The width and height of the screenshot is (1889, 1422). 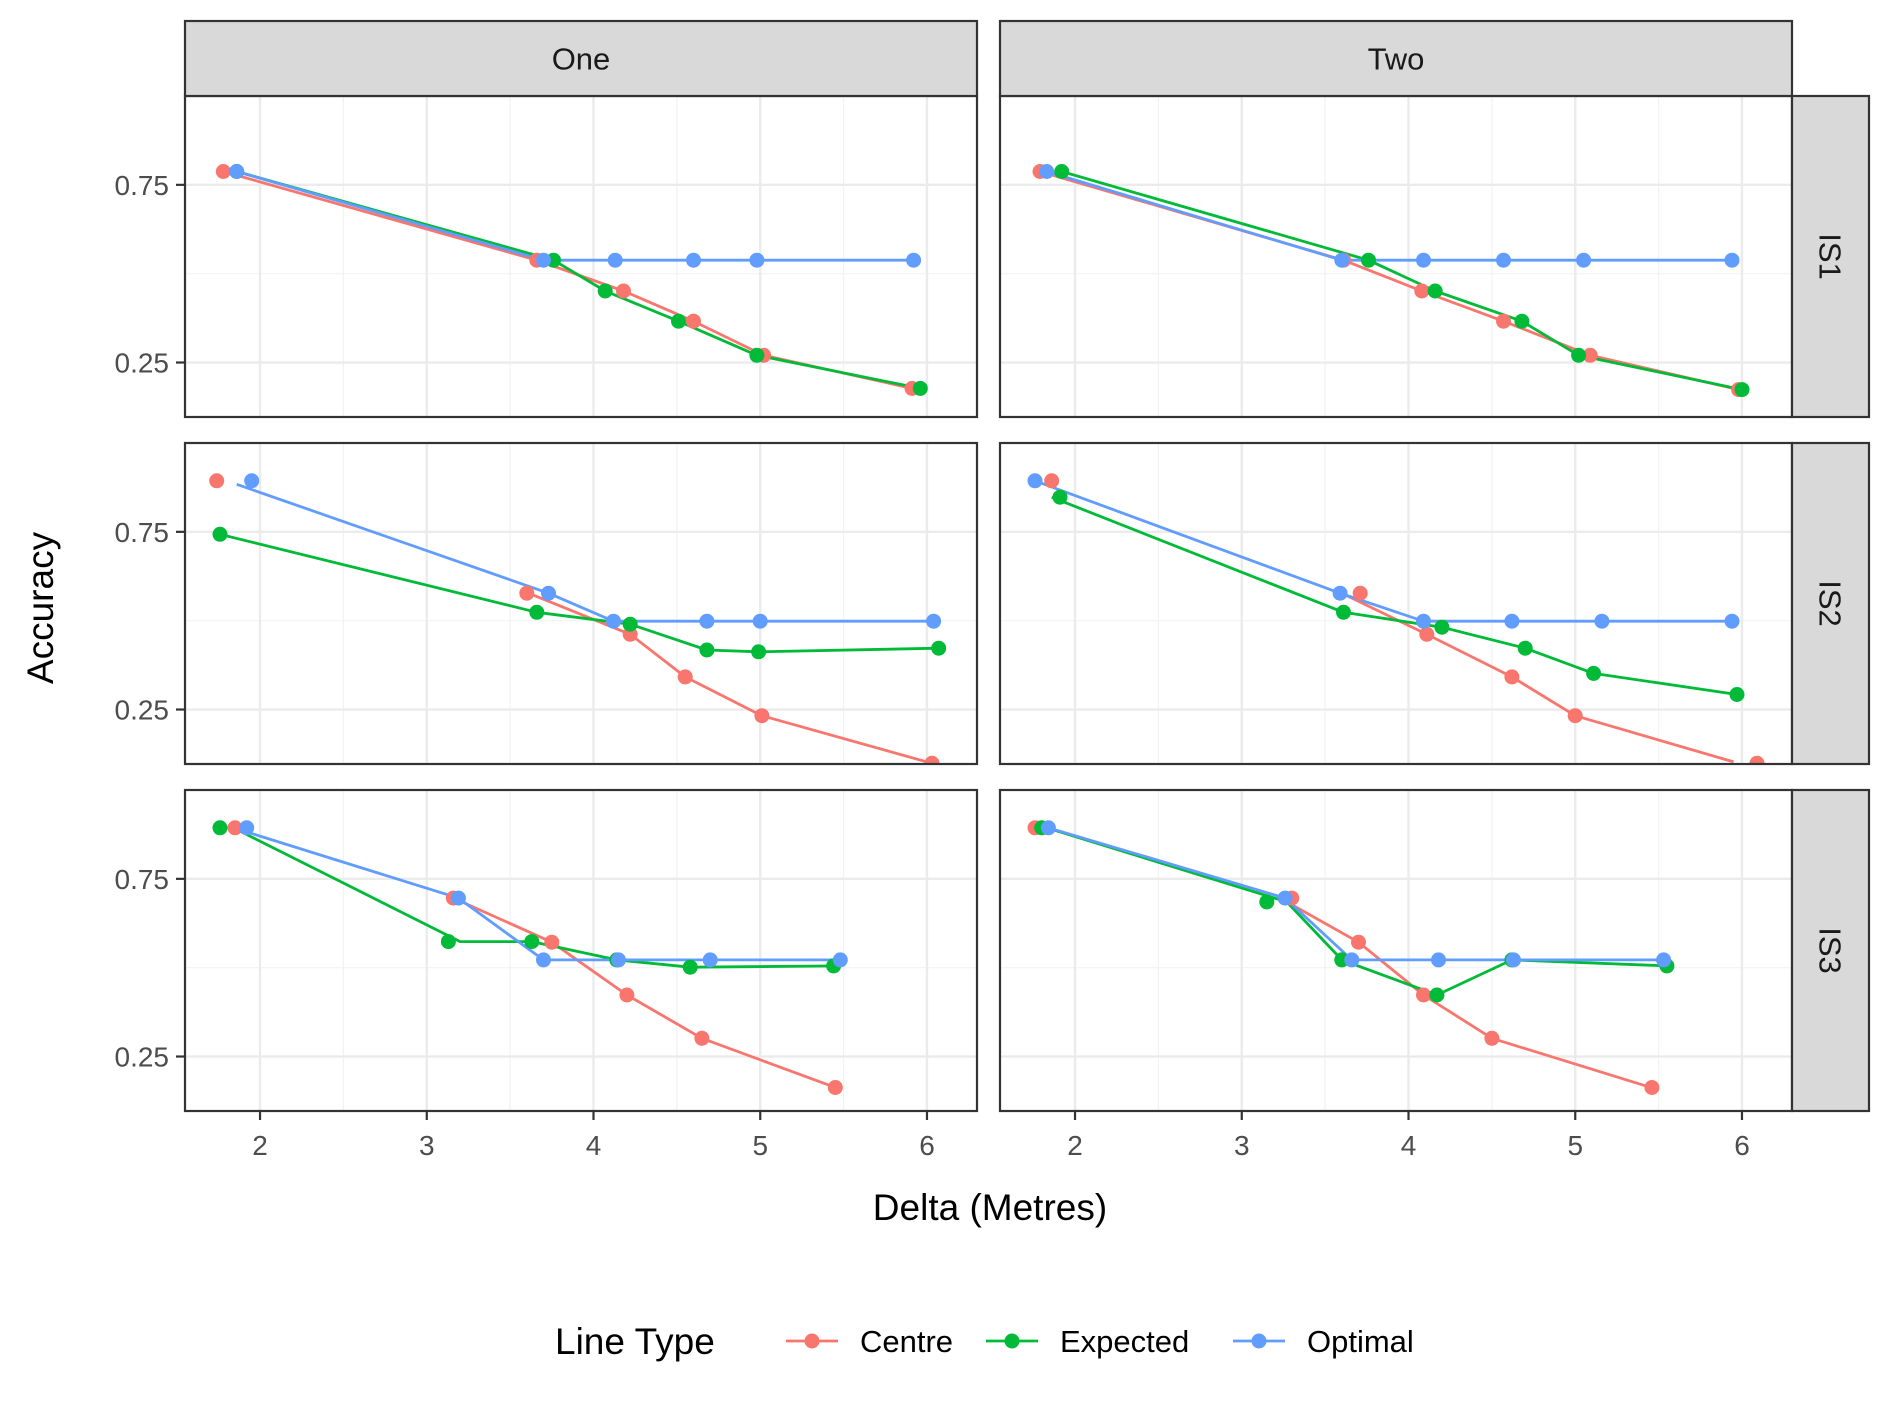 What do you see at coordinates (906, 1341) in the screenshot?
I see `legend-label: Centre` at bounding box center [906, 1341].